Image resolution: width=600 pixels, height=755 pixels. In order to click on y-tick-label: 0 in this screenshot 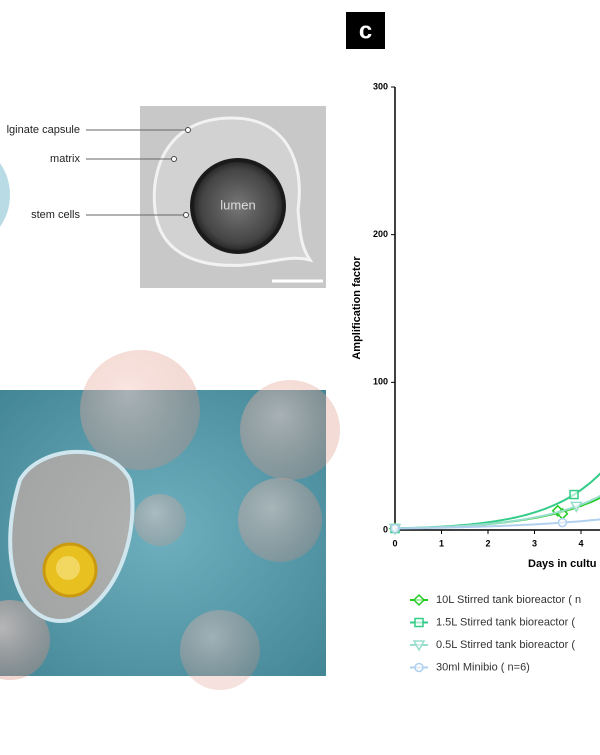, I will do `click(385, 529)`.